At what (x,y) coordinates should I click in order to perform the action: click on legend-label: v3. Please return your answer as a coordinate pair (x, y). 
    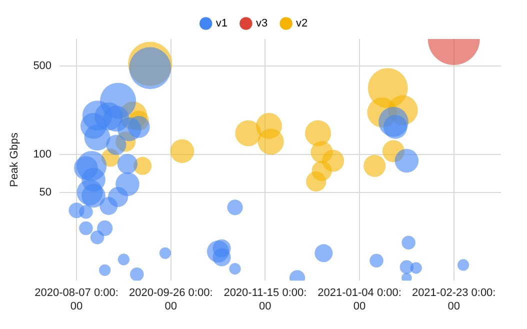
    Looking at the image, I should click on (262, 24).